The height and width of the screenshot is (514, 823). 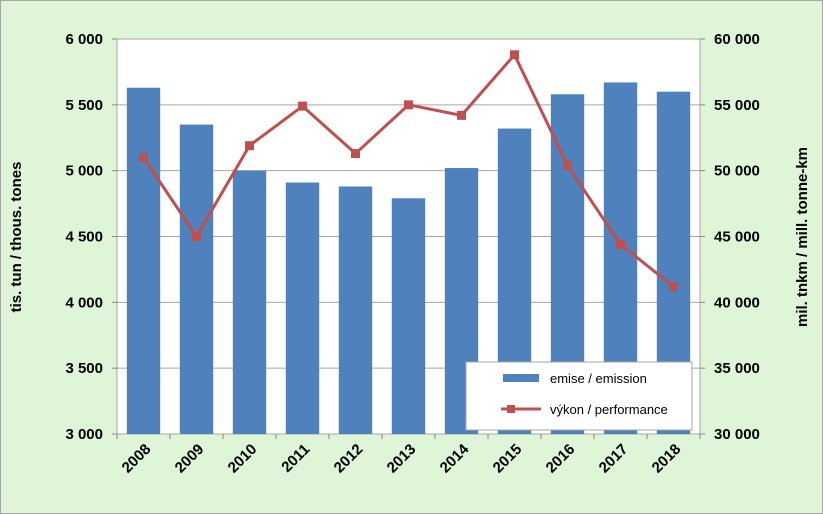 I want to click on right-tick-label: 55 000, so click(x=737, y=105).